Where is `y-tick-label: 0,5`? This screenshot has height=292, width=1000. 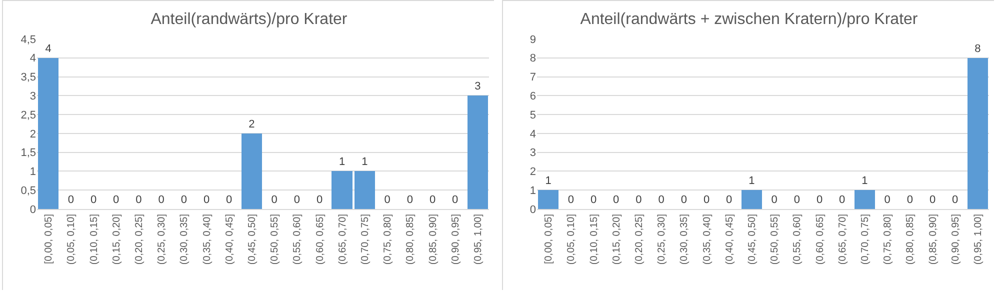
y-tick-label: 0,5 is located at coordinates (28, 190).